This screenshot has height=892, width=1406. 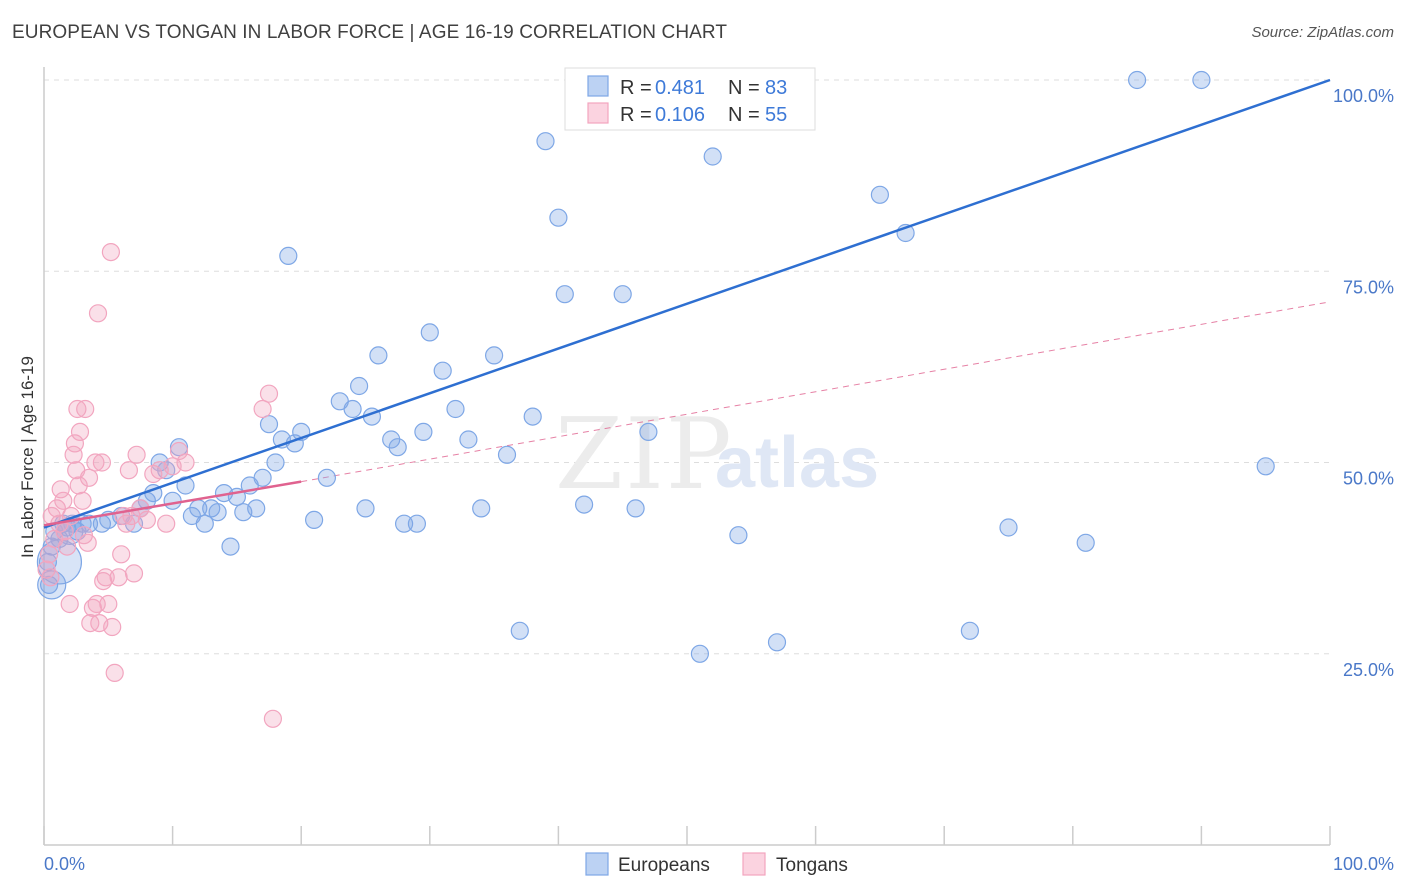 What do you see at coordinates (1322, 32) in the screenshot?
I see `chart-source: Source: ZipAtlas.com` at bounding box center [1322, 32].